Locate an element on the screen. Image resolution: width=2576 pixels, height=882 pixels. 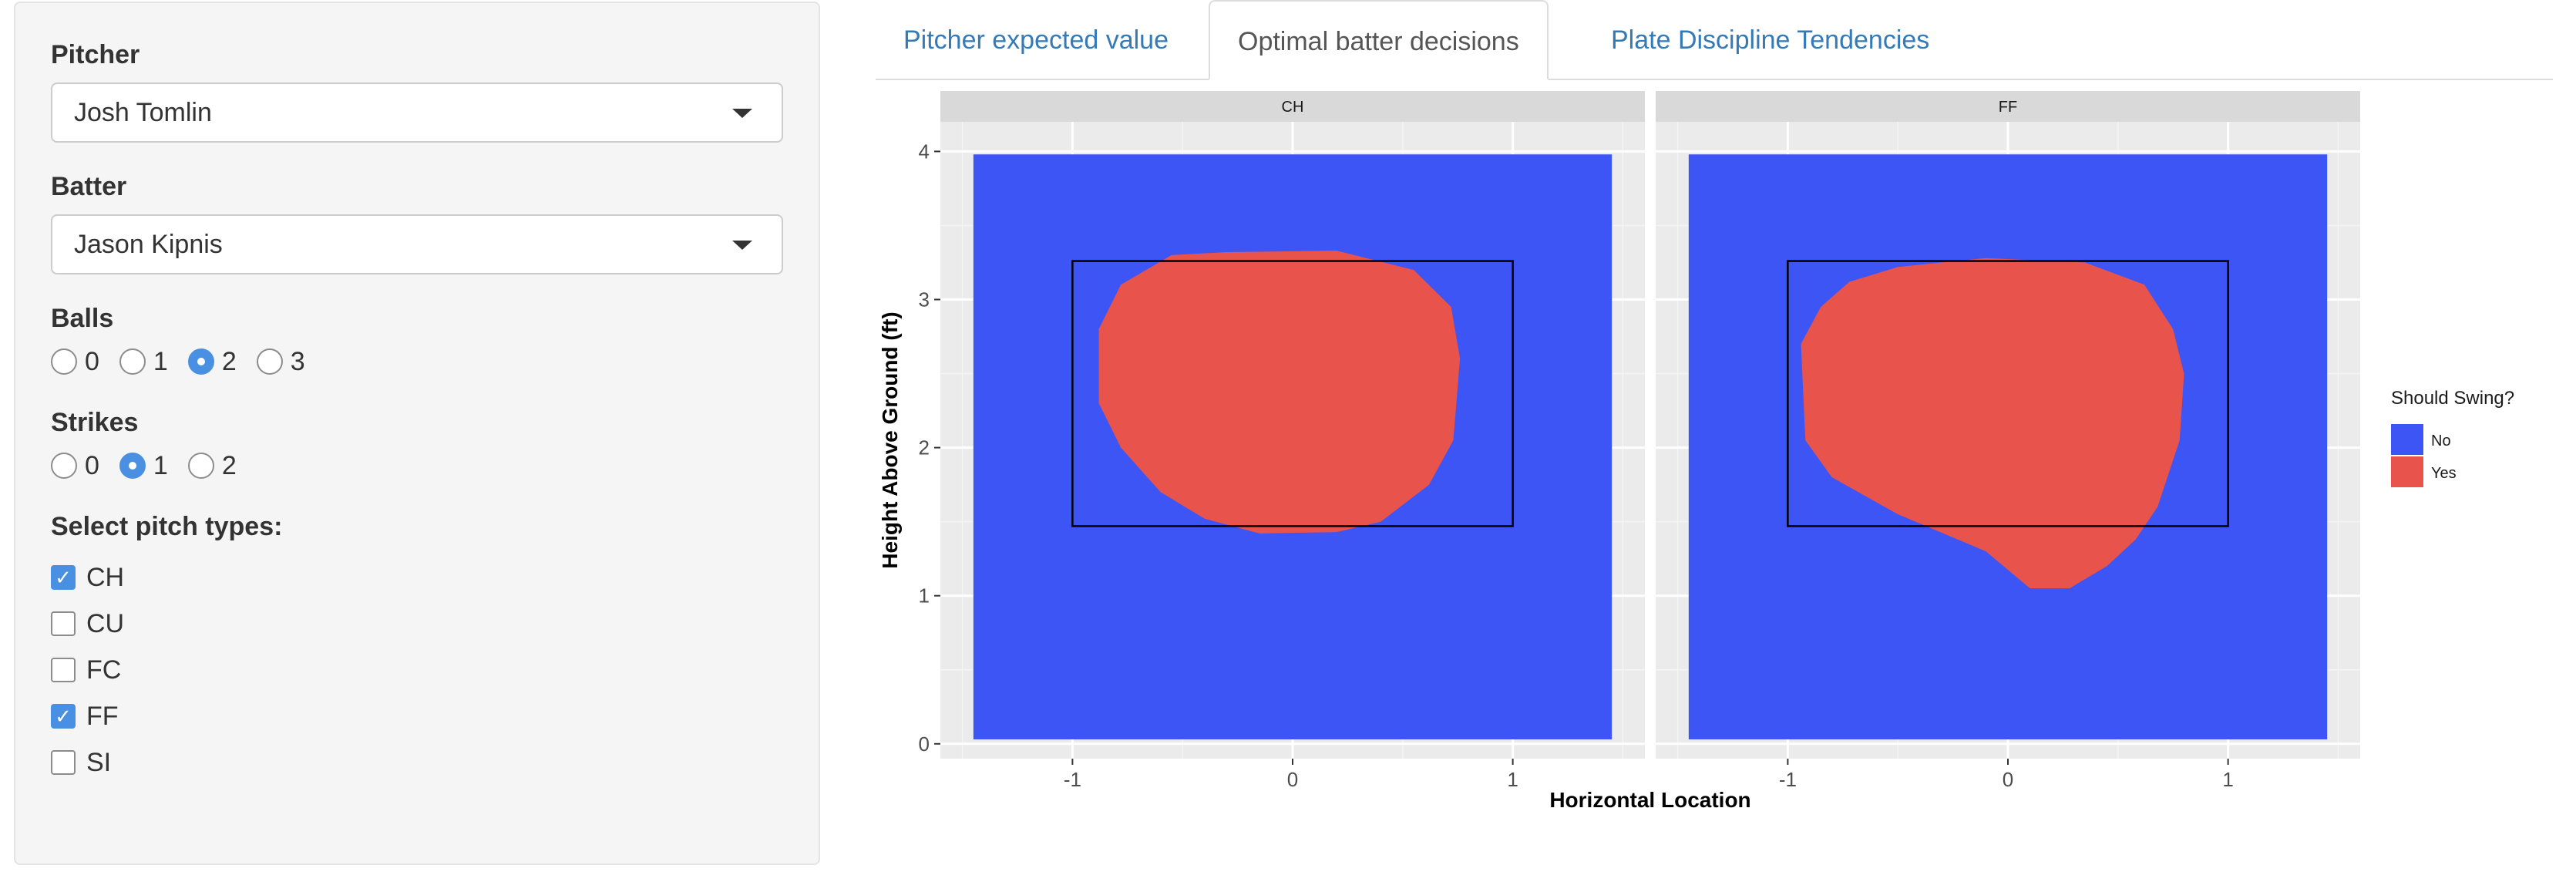
facet-strip-label: FF is located at coordinates (2008, 107).